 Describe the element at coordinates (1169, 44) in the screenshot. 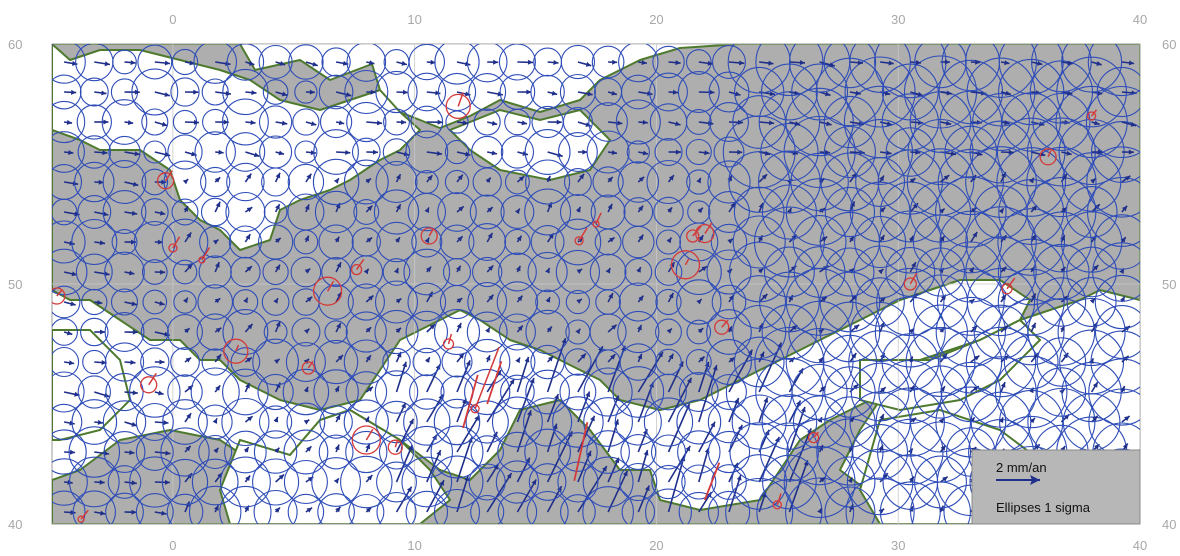

I see `lat-tick-label-right: 60` at that location.